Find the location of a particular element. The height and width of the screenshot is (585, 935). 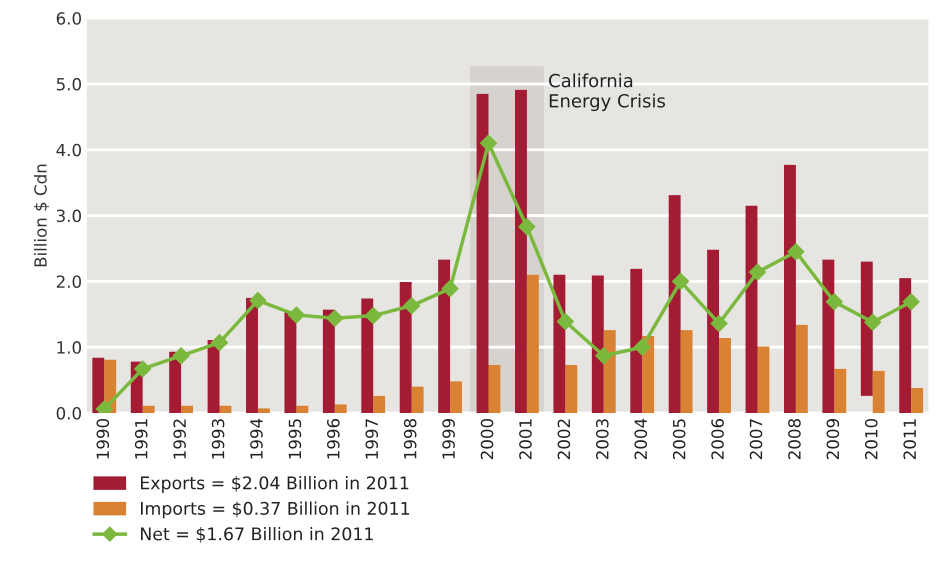

x-tick-label: 2005 is located at coordinates (679, 439).